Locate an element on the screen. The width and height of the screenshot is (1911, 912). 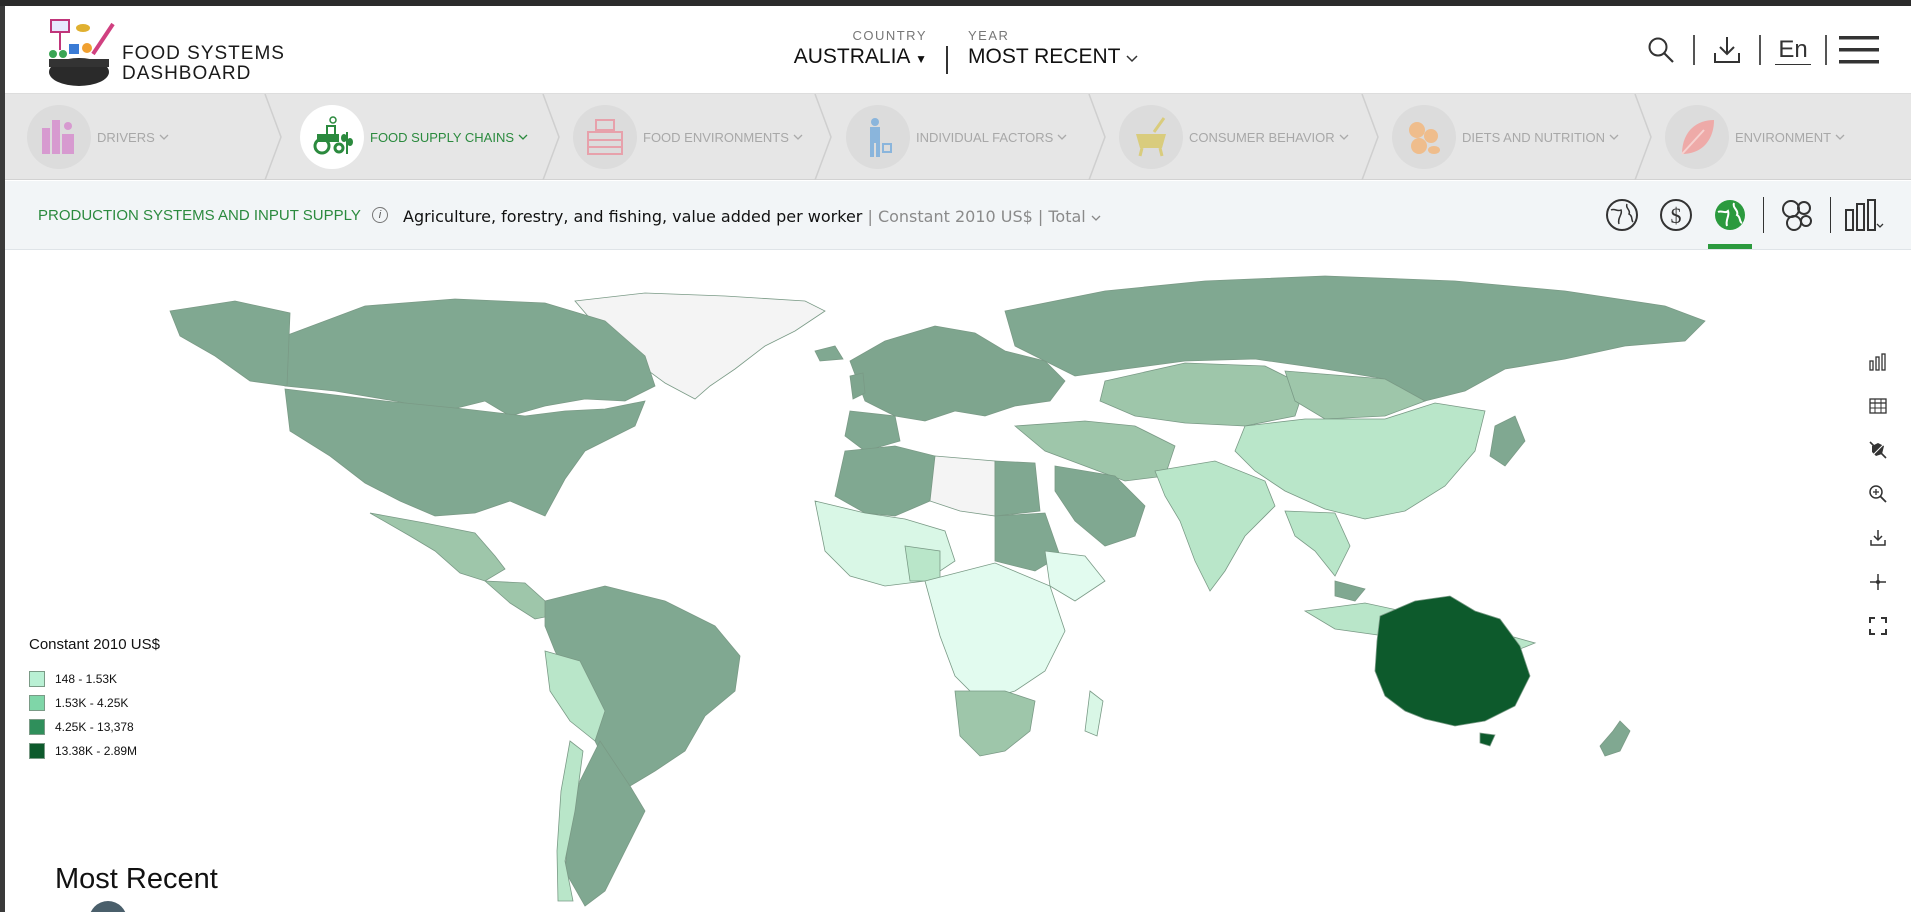
country-japan is located at coordinates (1507, 441).